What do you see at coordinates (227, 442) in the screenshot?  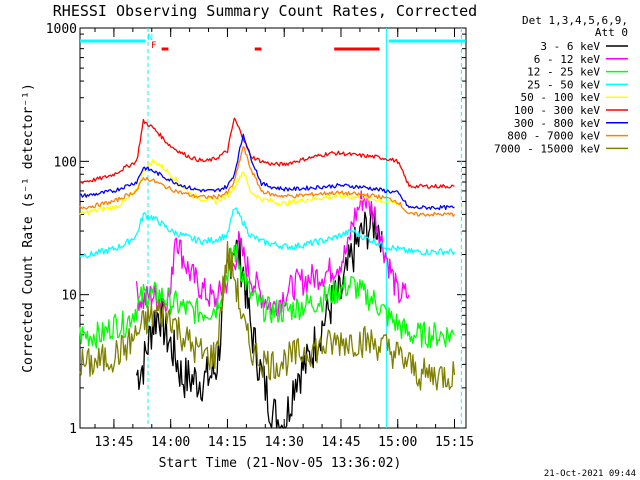 I see `x-tick-label: 14:15` at bounding box center [227, 442].